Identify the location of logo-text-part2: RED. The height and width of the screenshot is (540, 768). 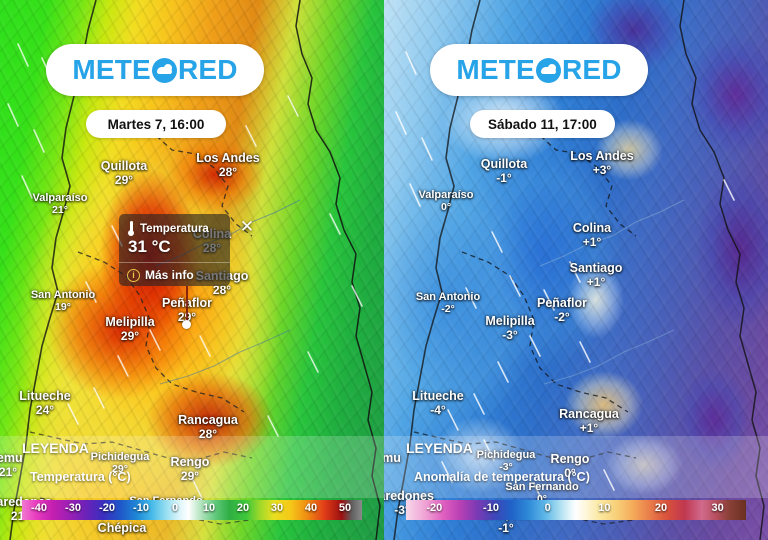
(207, 69).